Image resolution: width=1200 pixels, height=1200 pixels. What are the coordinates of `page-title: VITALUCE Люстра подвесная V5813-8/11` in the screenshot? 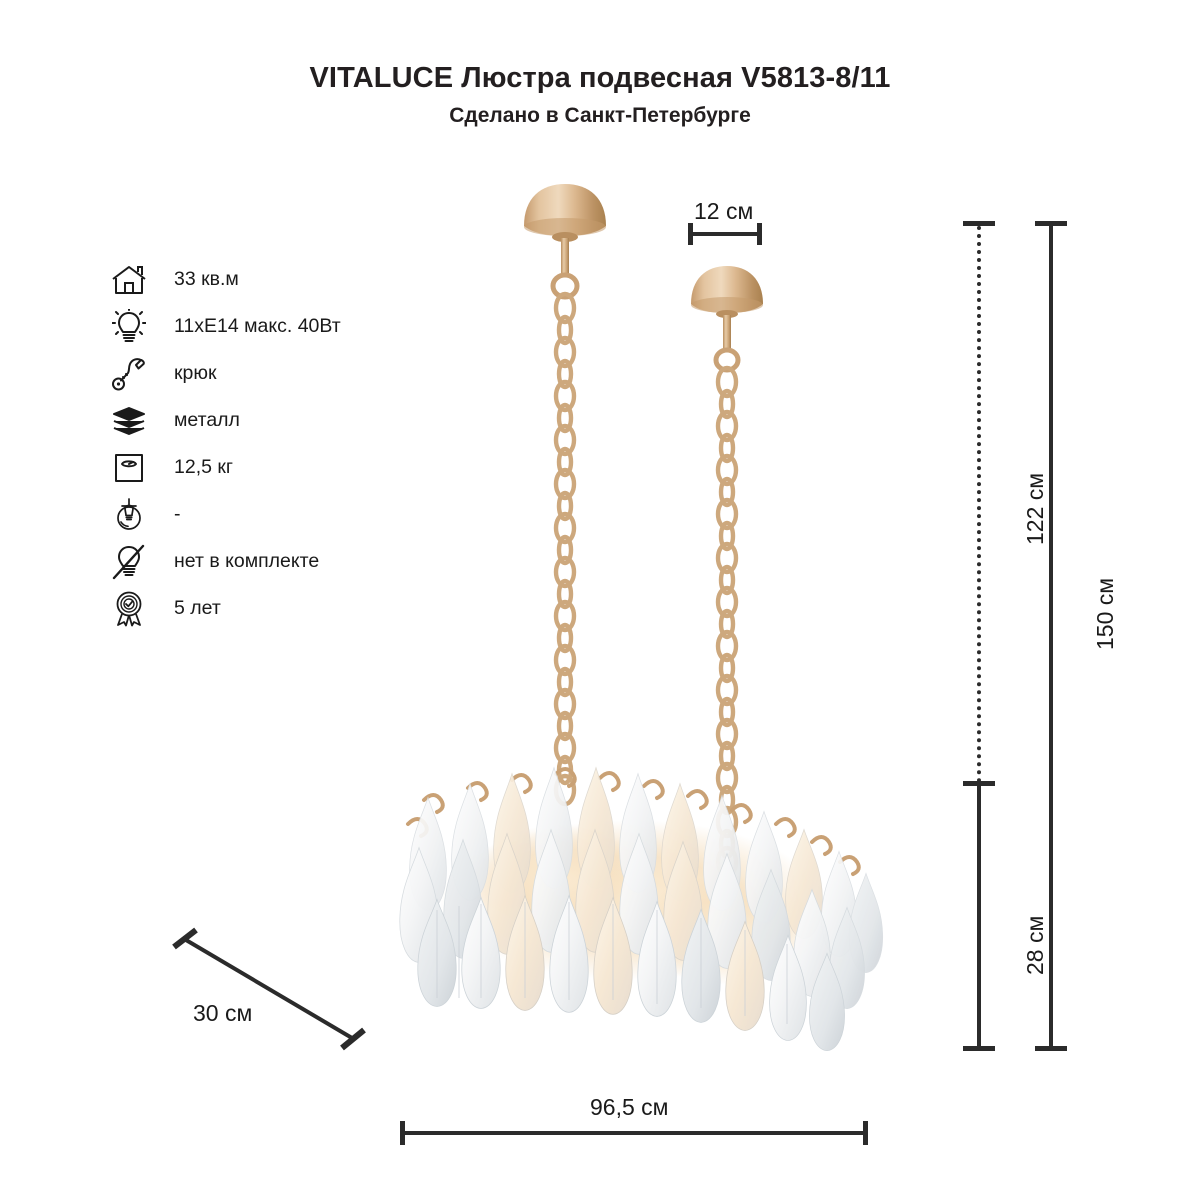 It's located at (600, 78).